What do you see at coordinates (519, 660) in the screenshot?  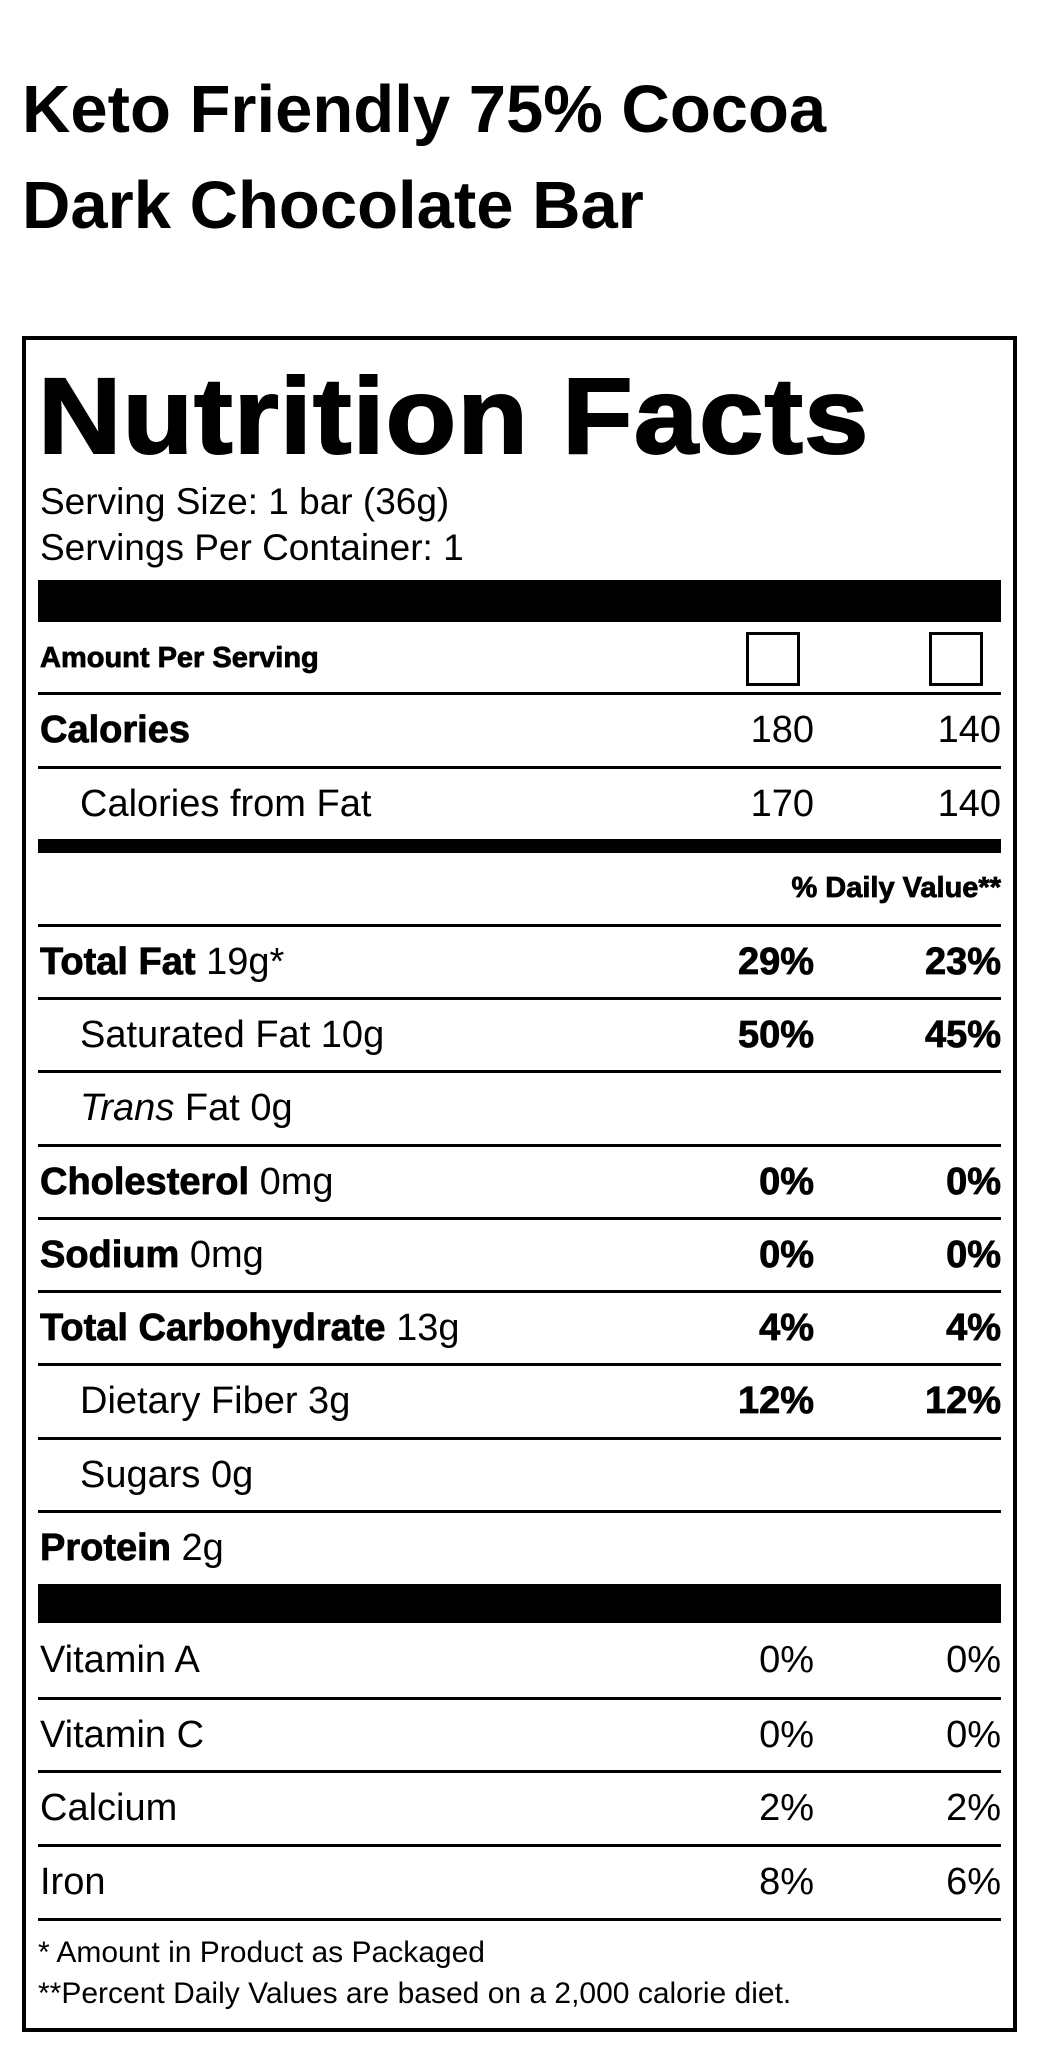 I see `amount-per-serving-row: Amount Per Serving` at bounding box center [519, 660].